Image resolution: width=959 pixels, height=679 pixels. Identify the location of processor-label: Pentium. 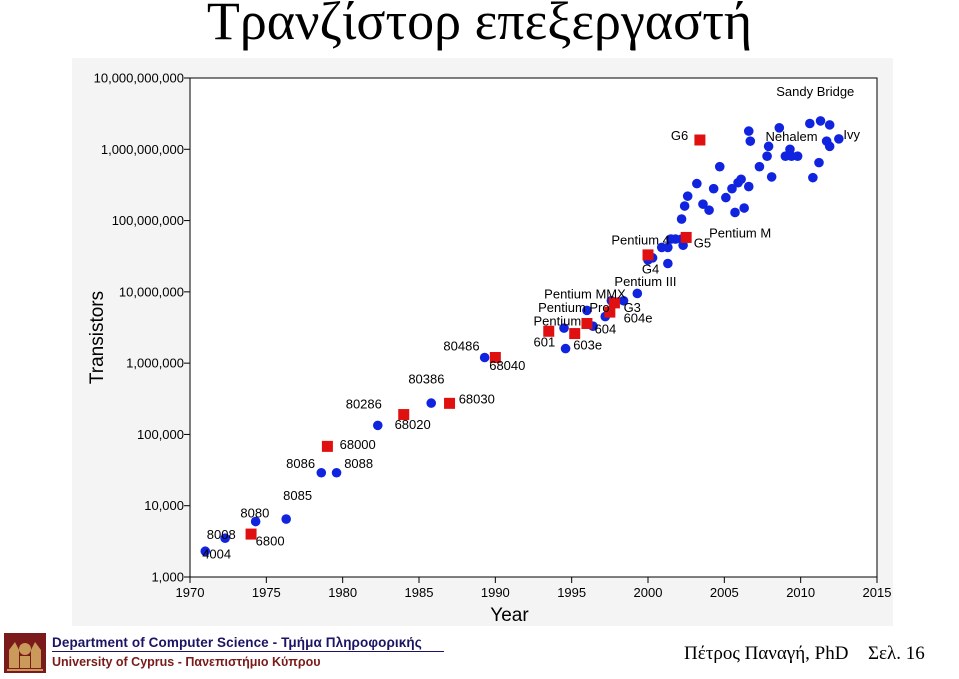
(558, 320).